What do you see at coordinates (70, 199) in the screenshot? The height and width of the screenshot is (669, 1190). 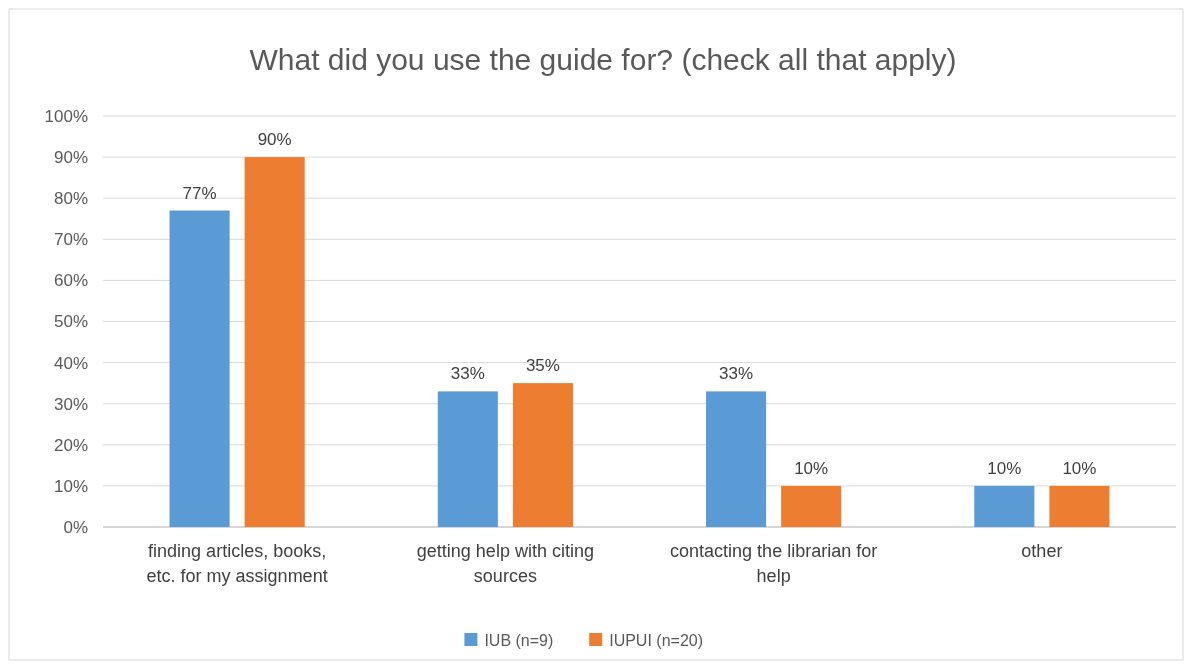 I see `y-tick-label: 80%` at bounding box center [70, 199].